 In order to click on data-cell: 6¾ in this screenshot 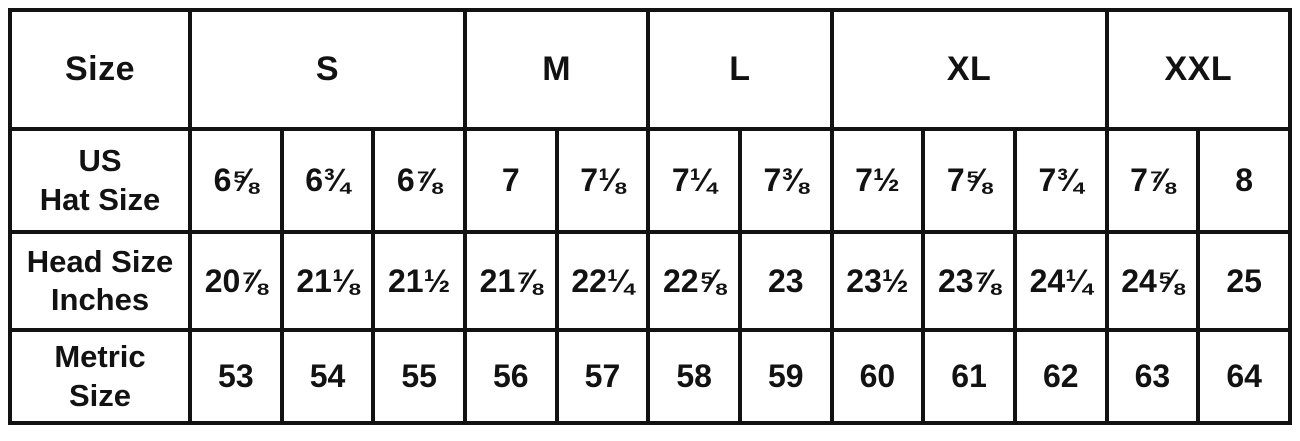, I will do `click(327, 181)`.